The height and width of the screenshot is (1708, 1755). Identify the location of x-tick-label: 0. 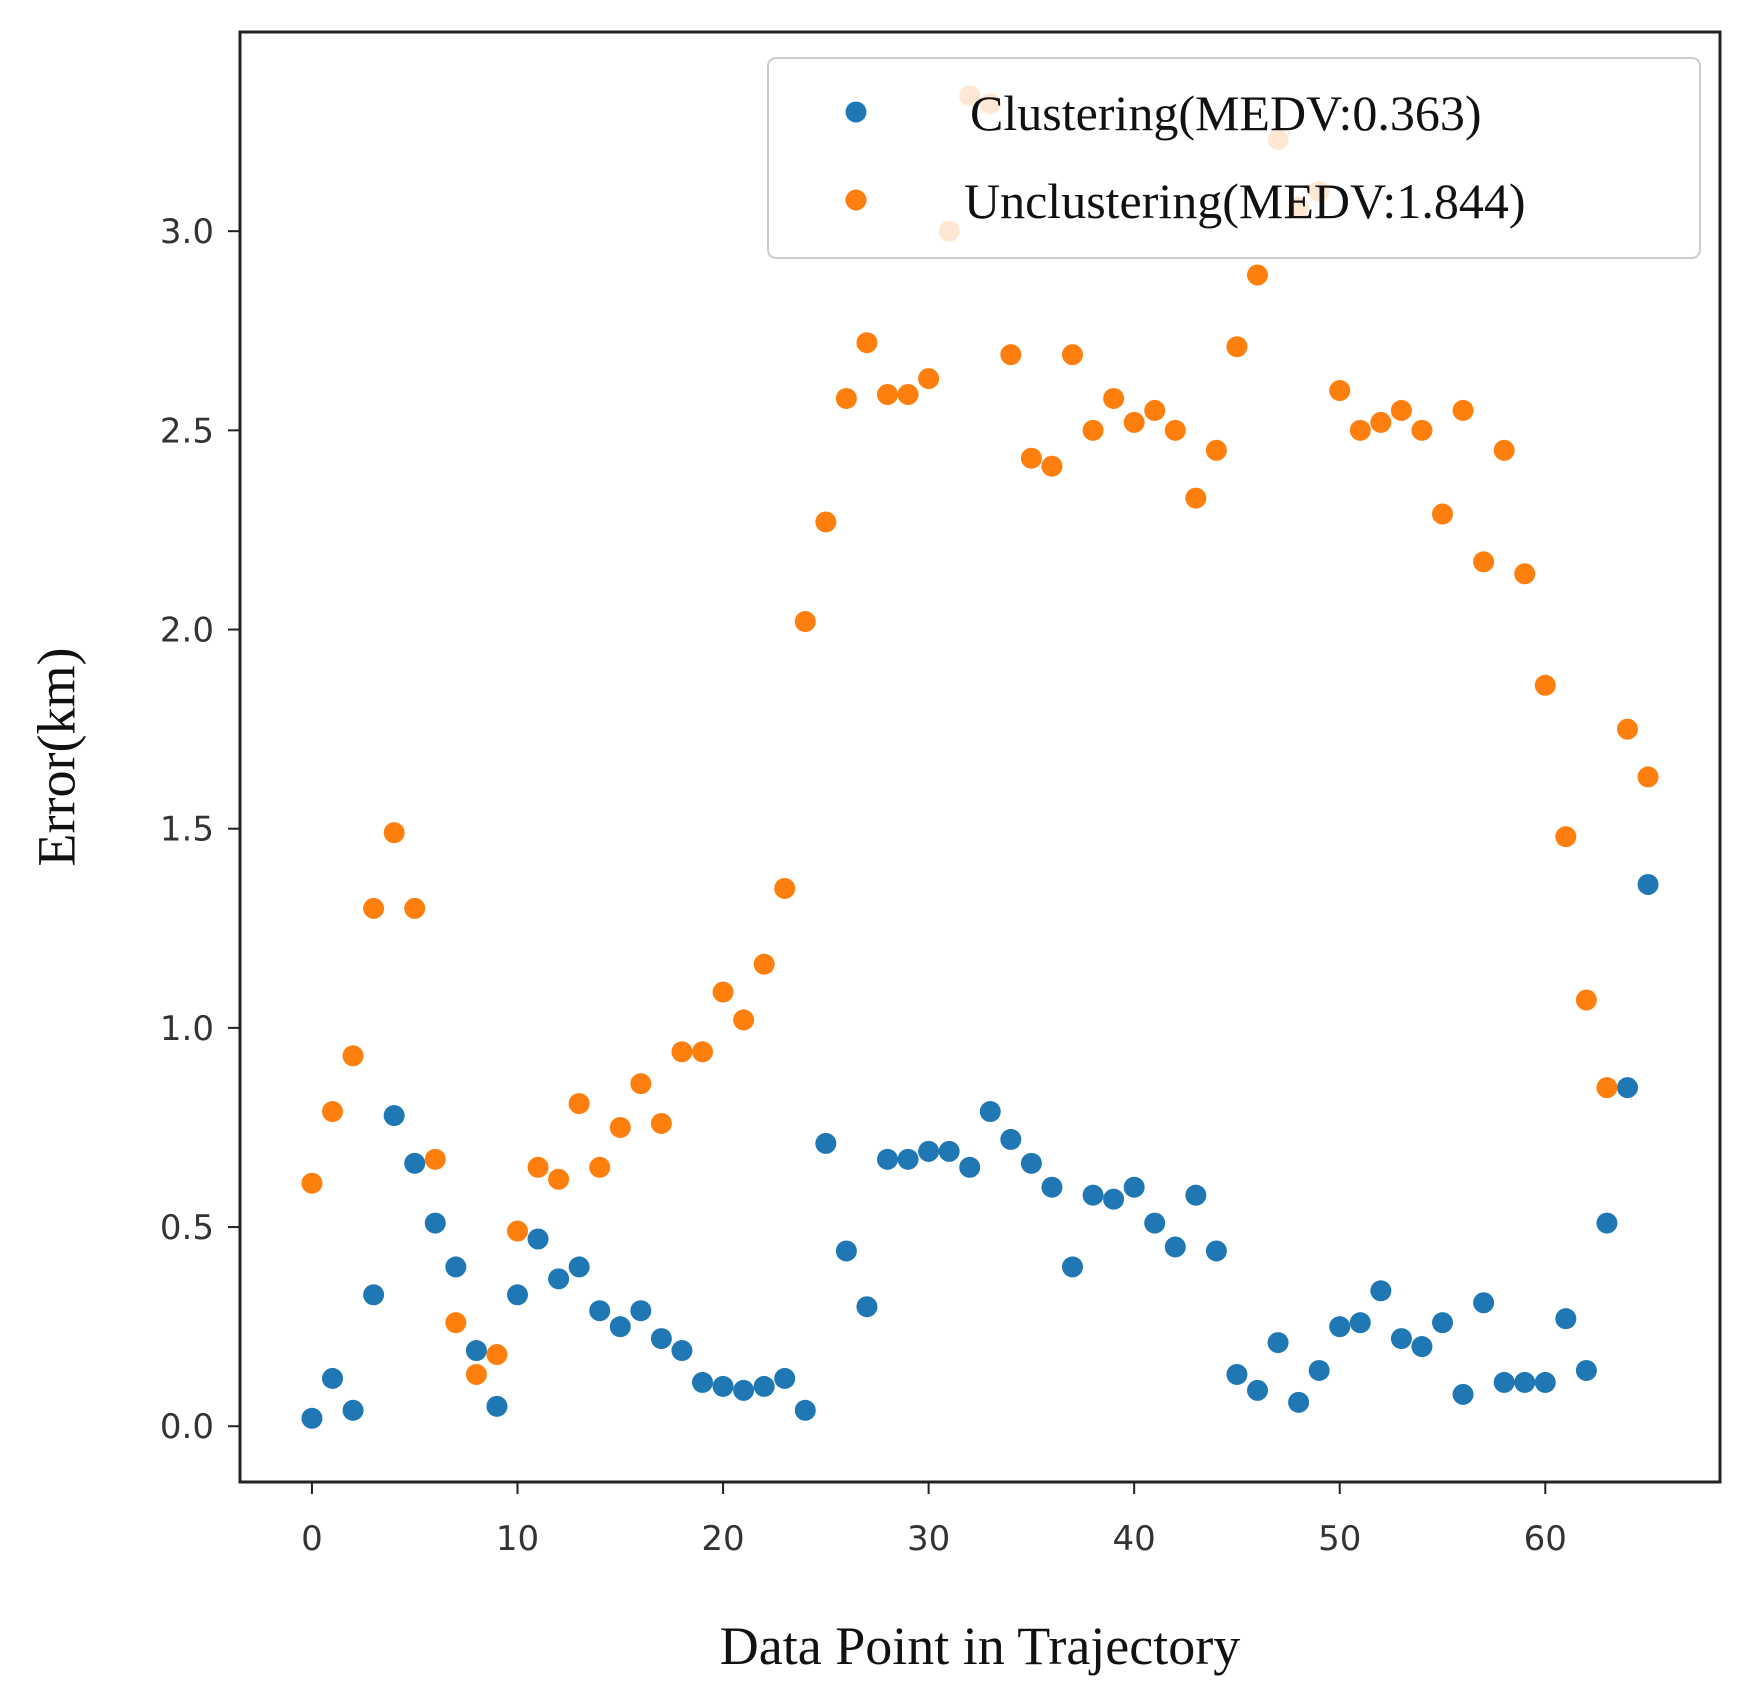
(312, 1539).